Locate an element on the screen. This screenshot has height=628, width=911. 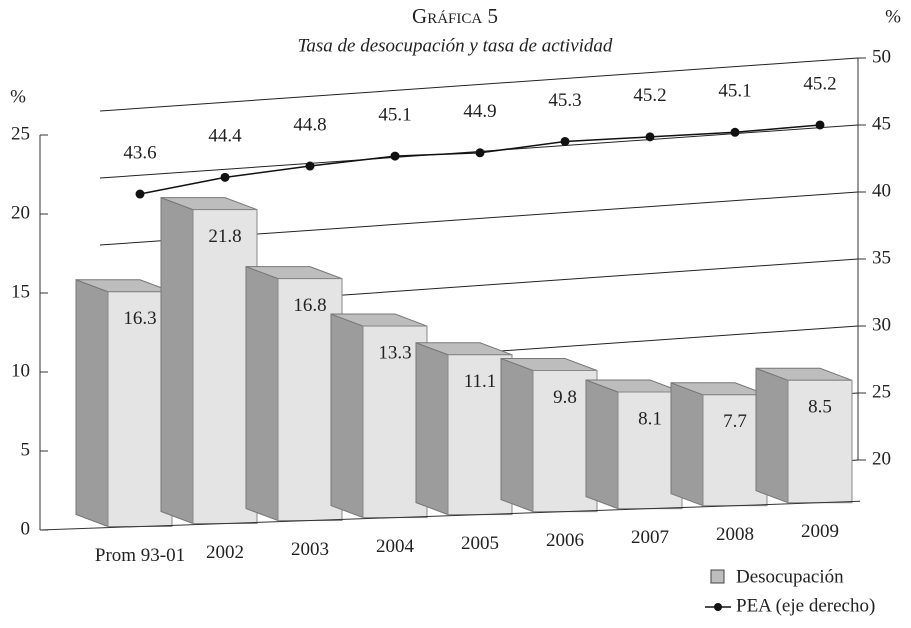
bar-value-label: 21.8 is located at coordinates (224, 236).